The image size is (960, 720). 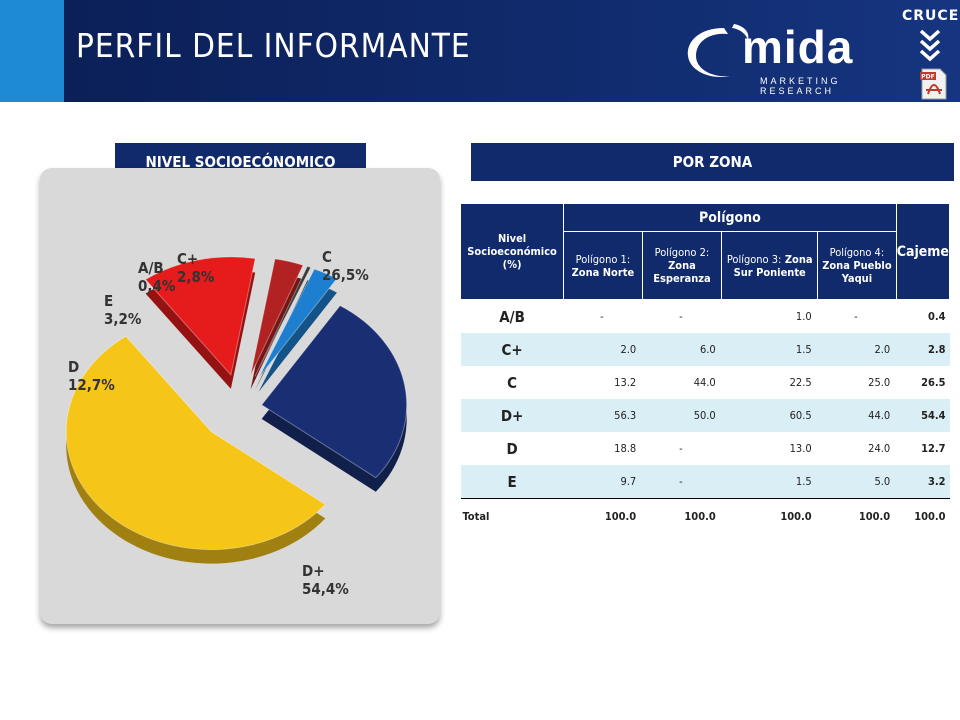 What do you see at coordinates (730, 217) in the screenshot?
I see `poligono-header: Polígono` at bounding box center [730, 217].